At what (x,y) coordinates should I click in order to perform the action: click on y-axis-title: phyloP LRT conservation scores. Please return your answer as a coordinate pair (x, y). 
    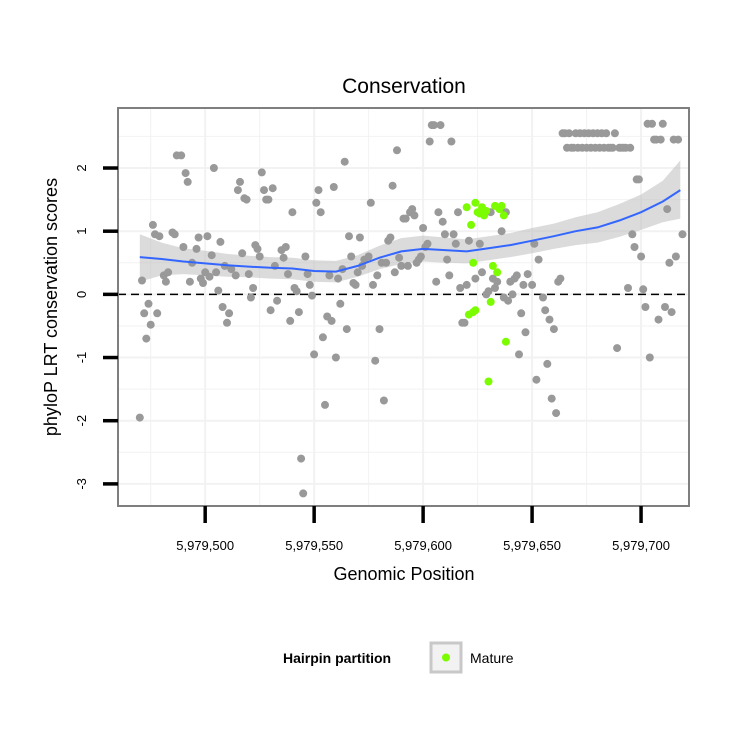
    Looking at the image, I should click on (51, 307).